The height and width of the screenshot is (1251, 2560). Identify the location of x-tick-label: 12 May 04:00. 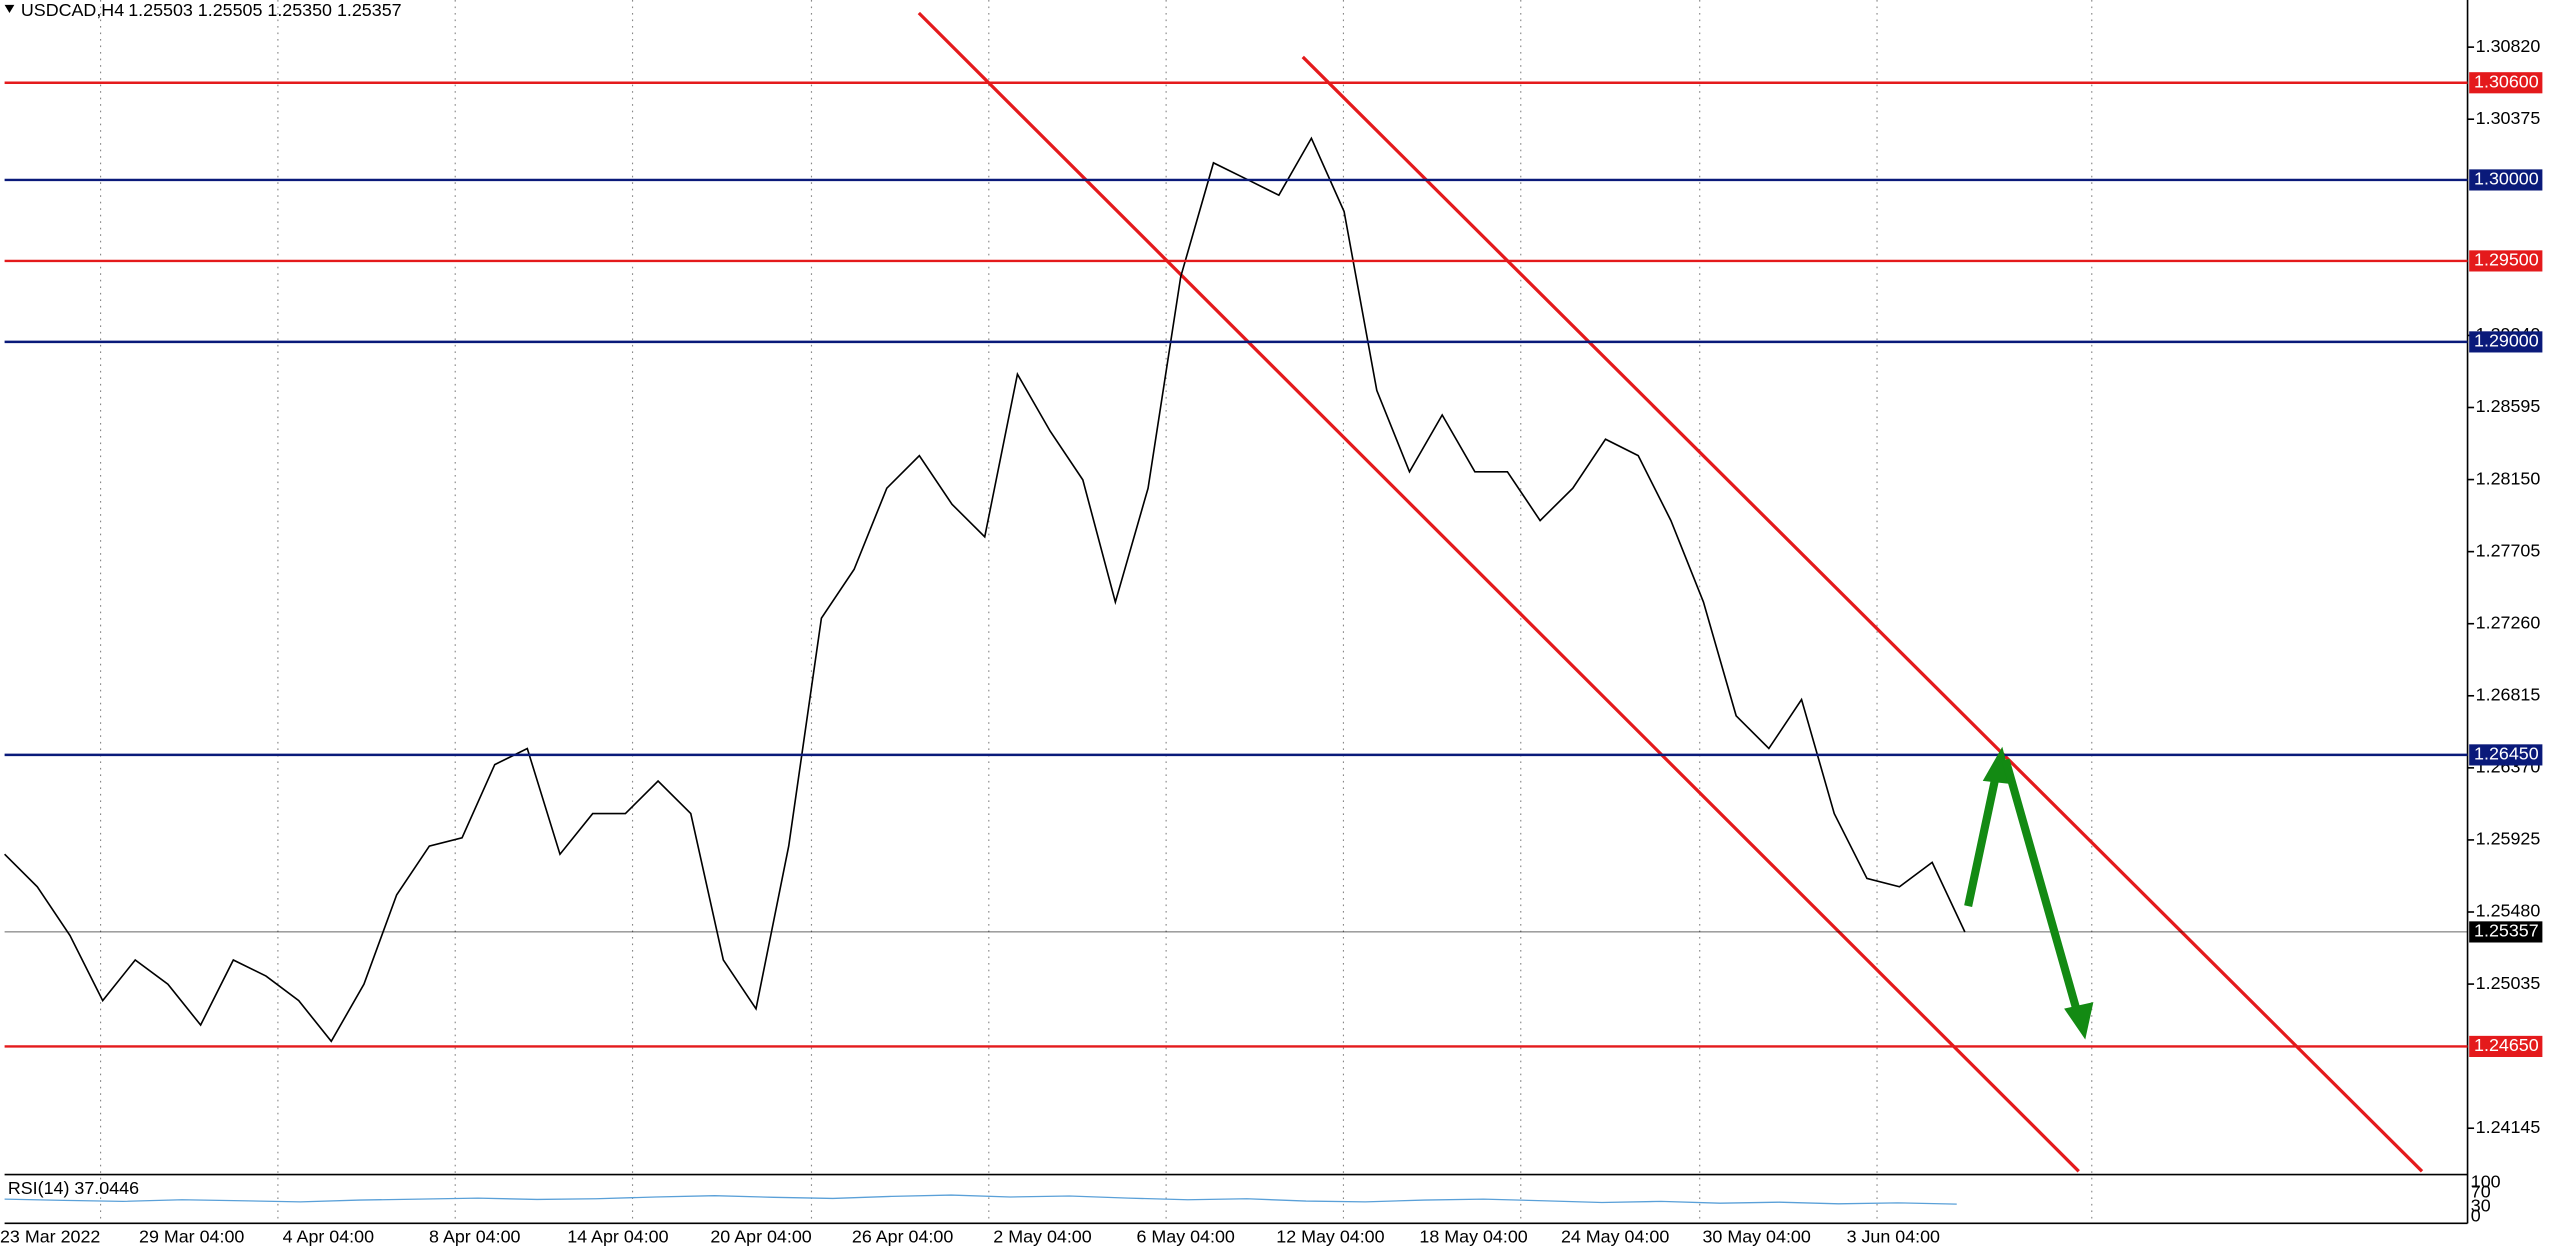
(1330, 1237).